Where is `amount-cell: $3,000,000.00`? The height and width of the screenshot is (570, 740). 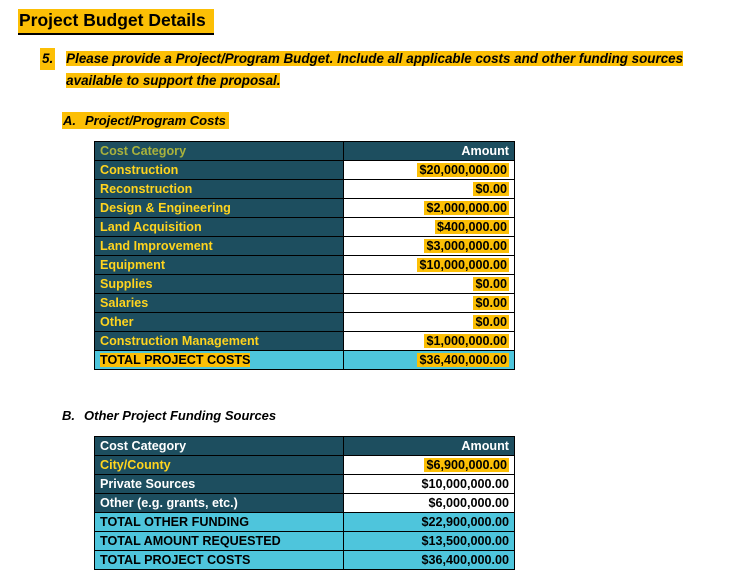
amount-cell: $3,000,000.00 is located at coordinates (429, 245).